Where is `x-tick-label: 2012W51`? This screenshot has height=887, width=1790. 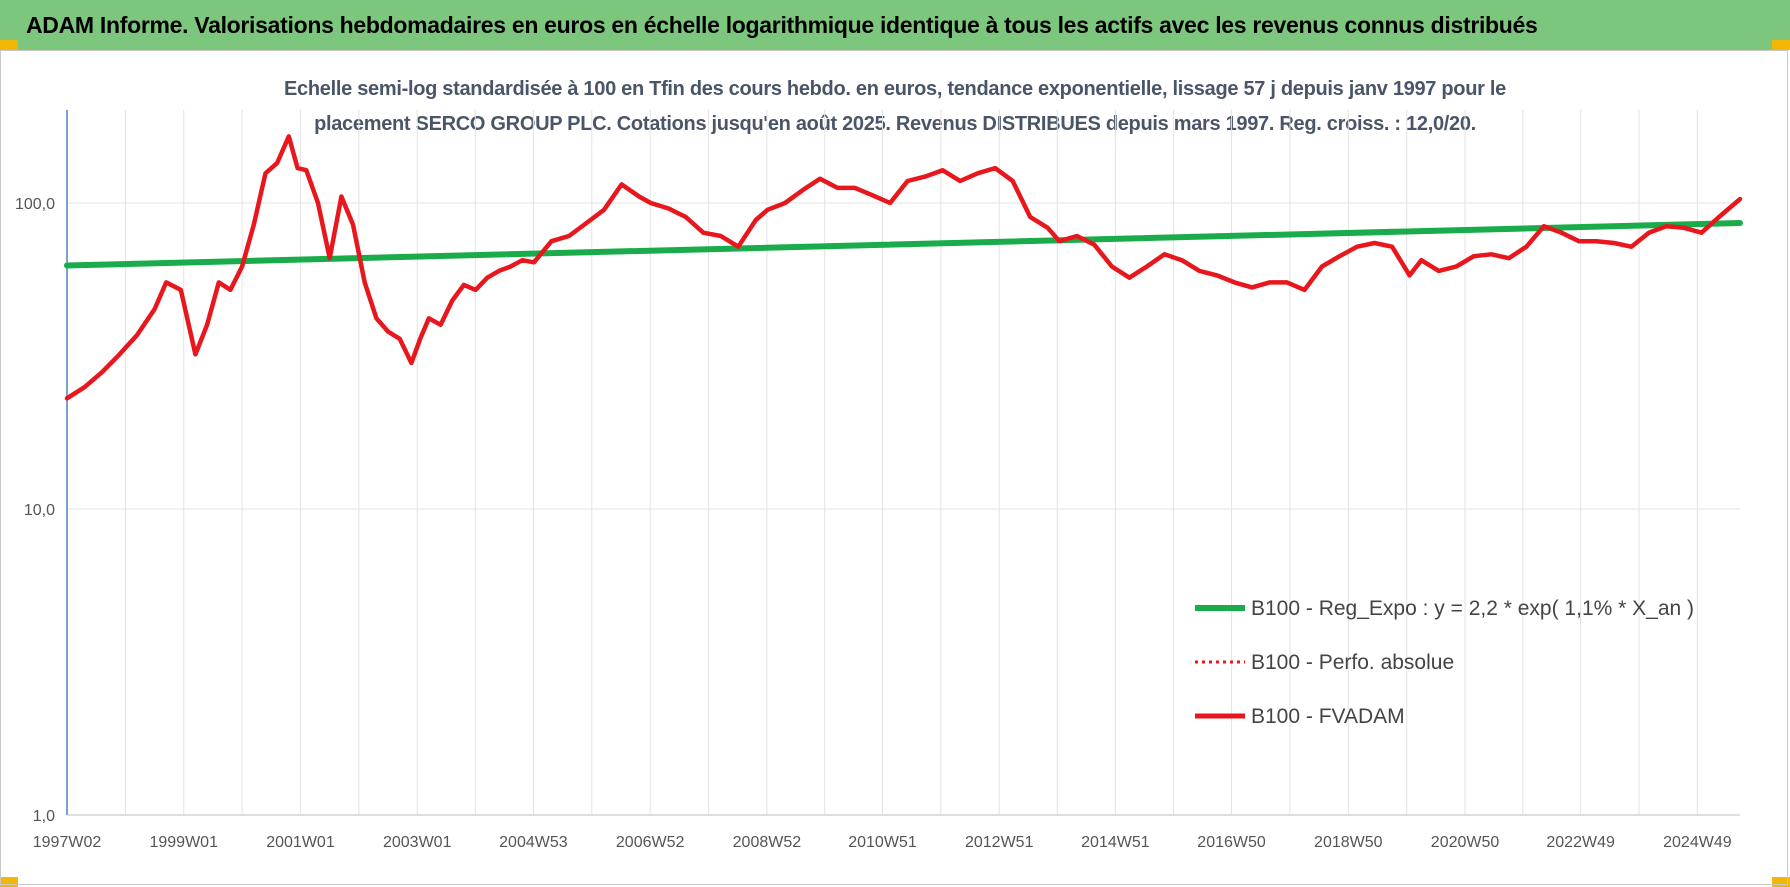
x-tick-label: 2012W51 is located at coordinates (999, 842).